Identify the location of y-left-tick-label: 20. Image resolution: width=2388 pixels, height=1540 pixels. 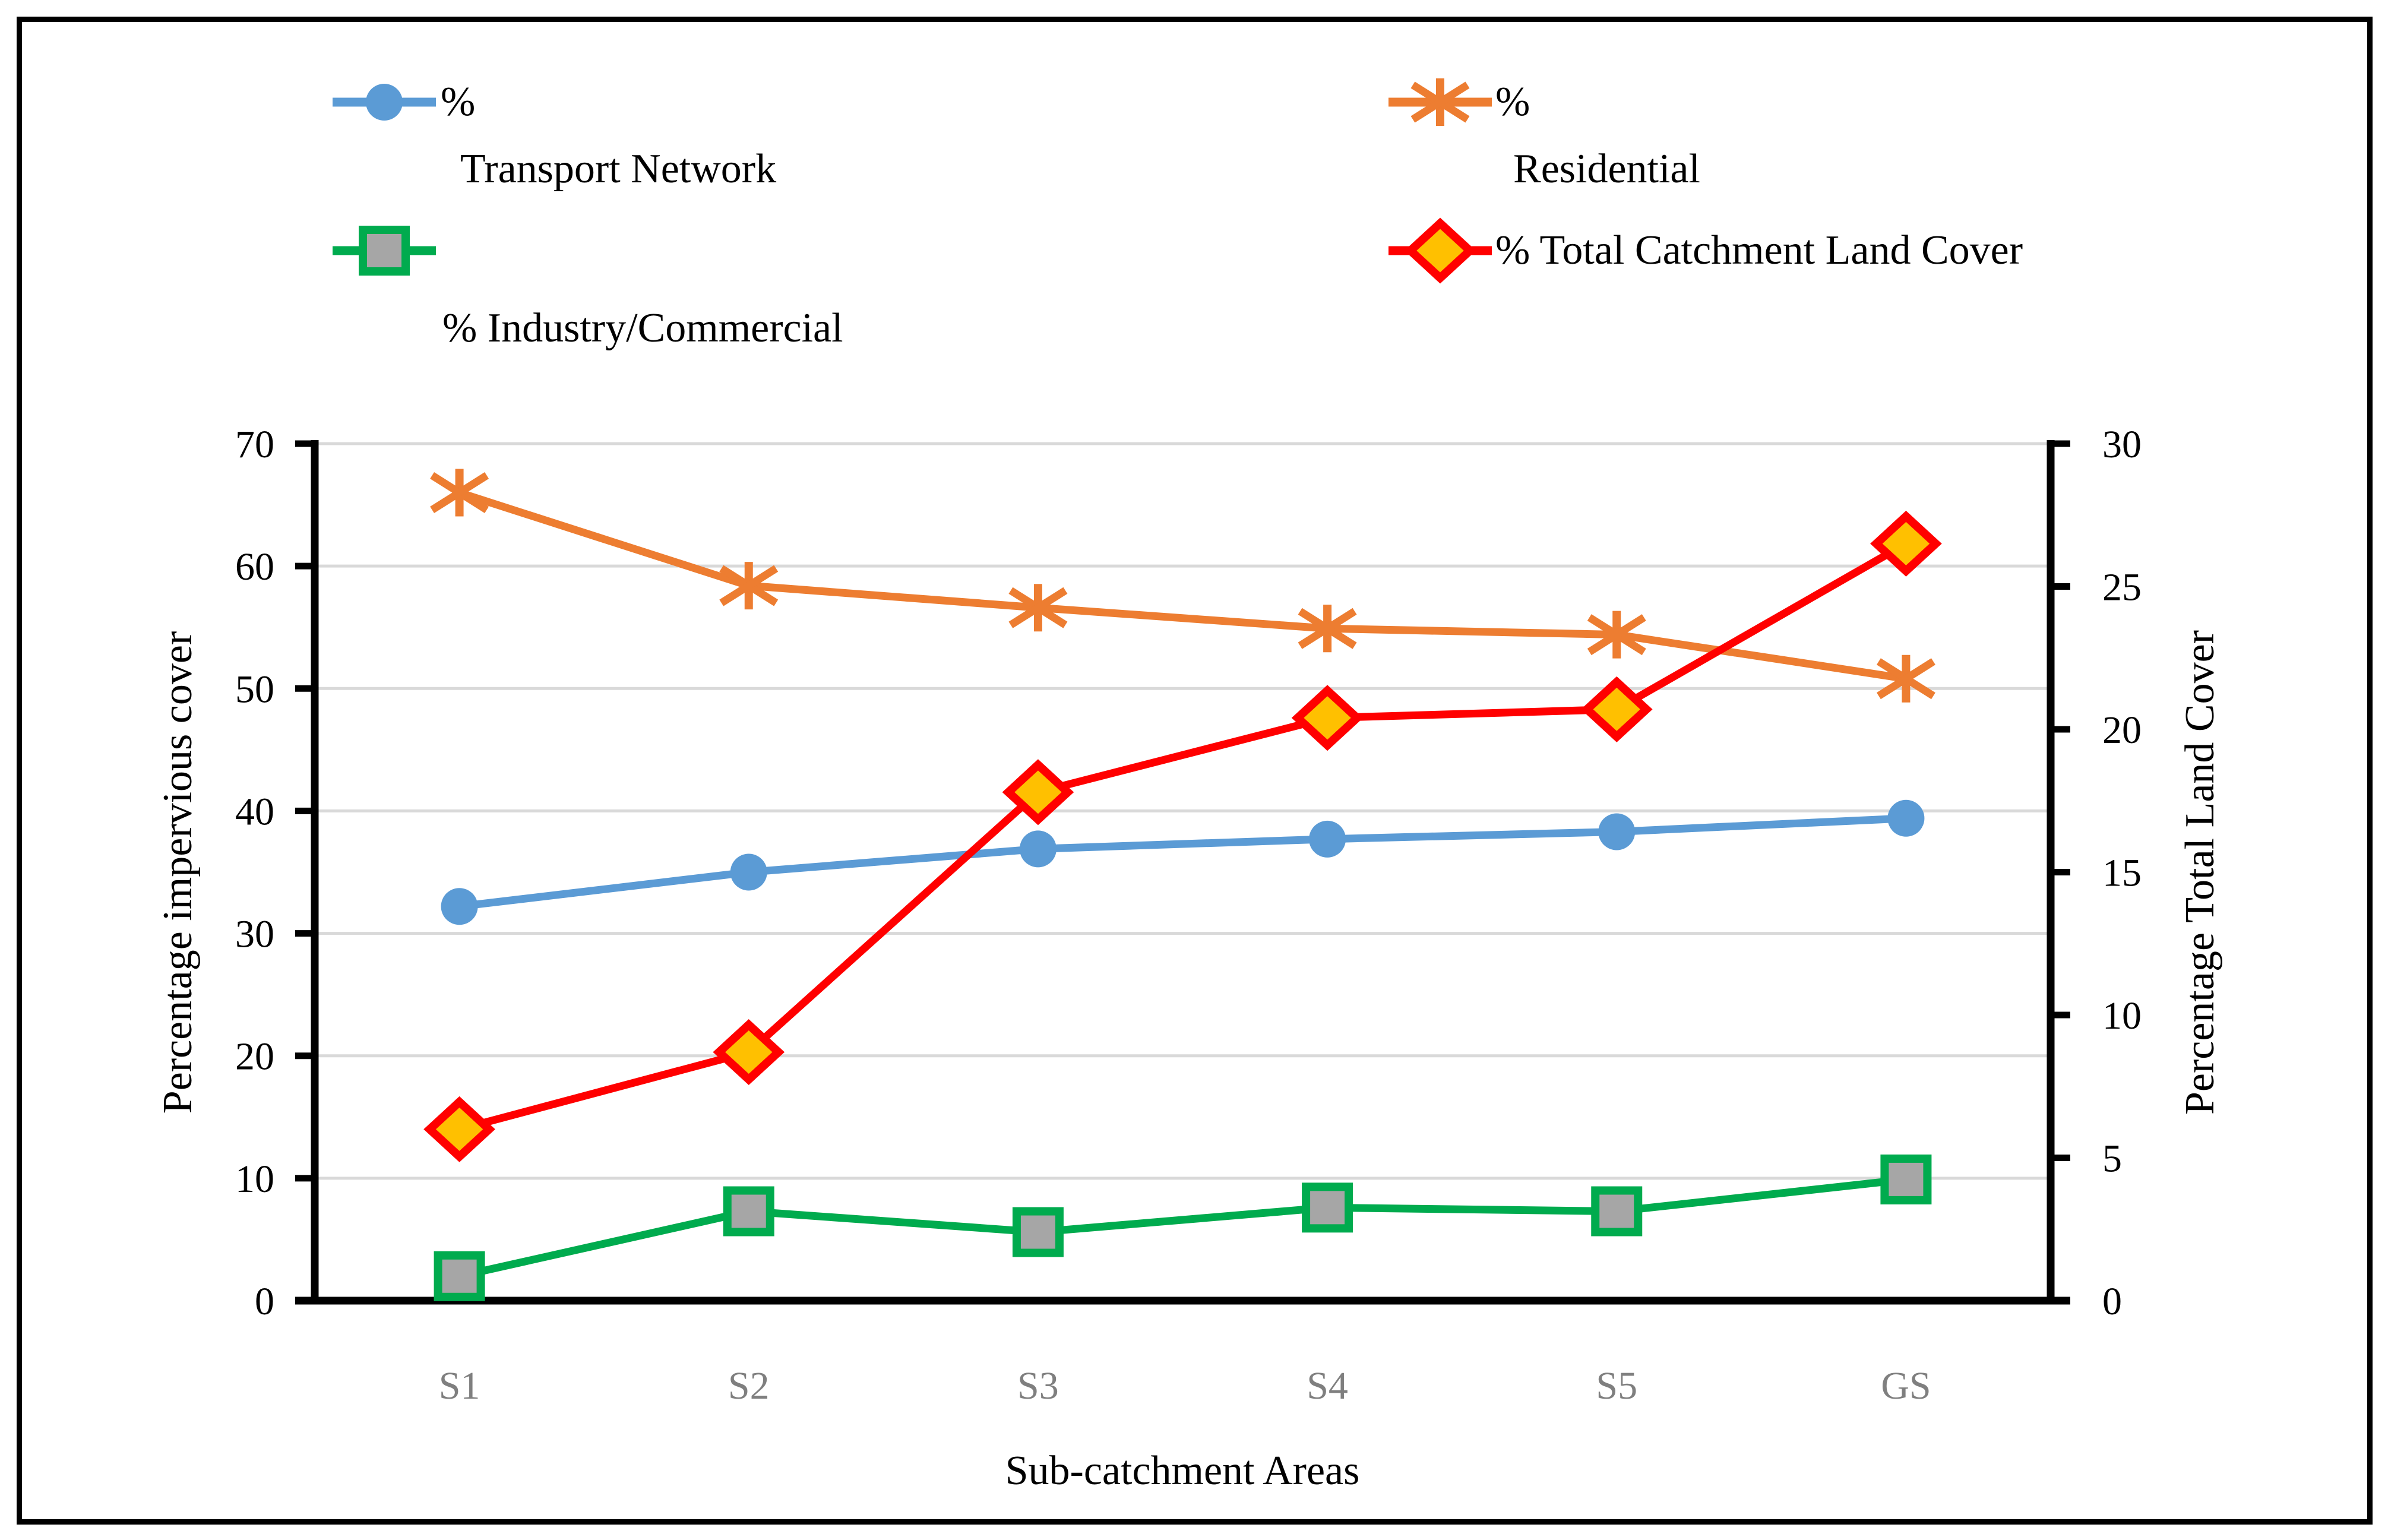
(254, 1057).